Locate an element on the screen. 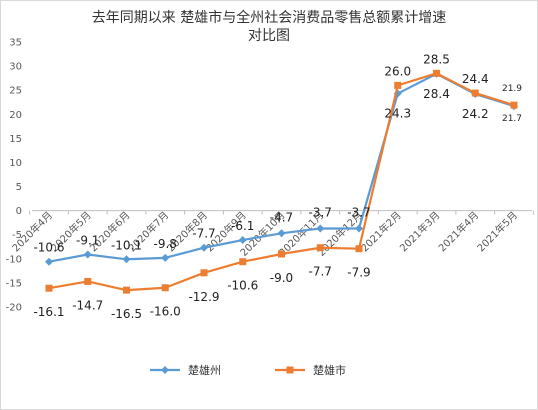 The height and width of the screenshot is (410, 538). y-tick-label: -20 is located at coordinates (14, 308).